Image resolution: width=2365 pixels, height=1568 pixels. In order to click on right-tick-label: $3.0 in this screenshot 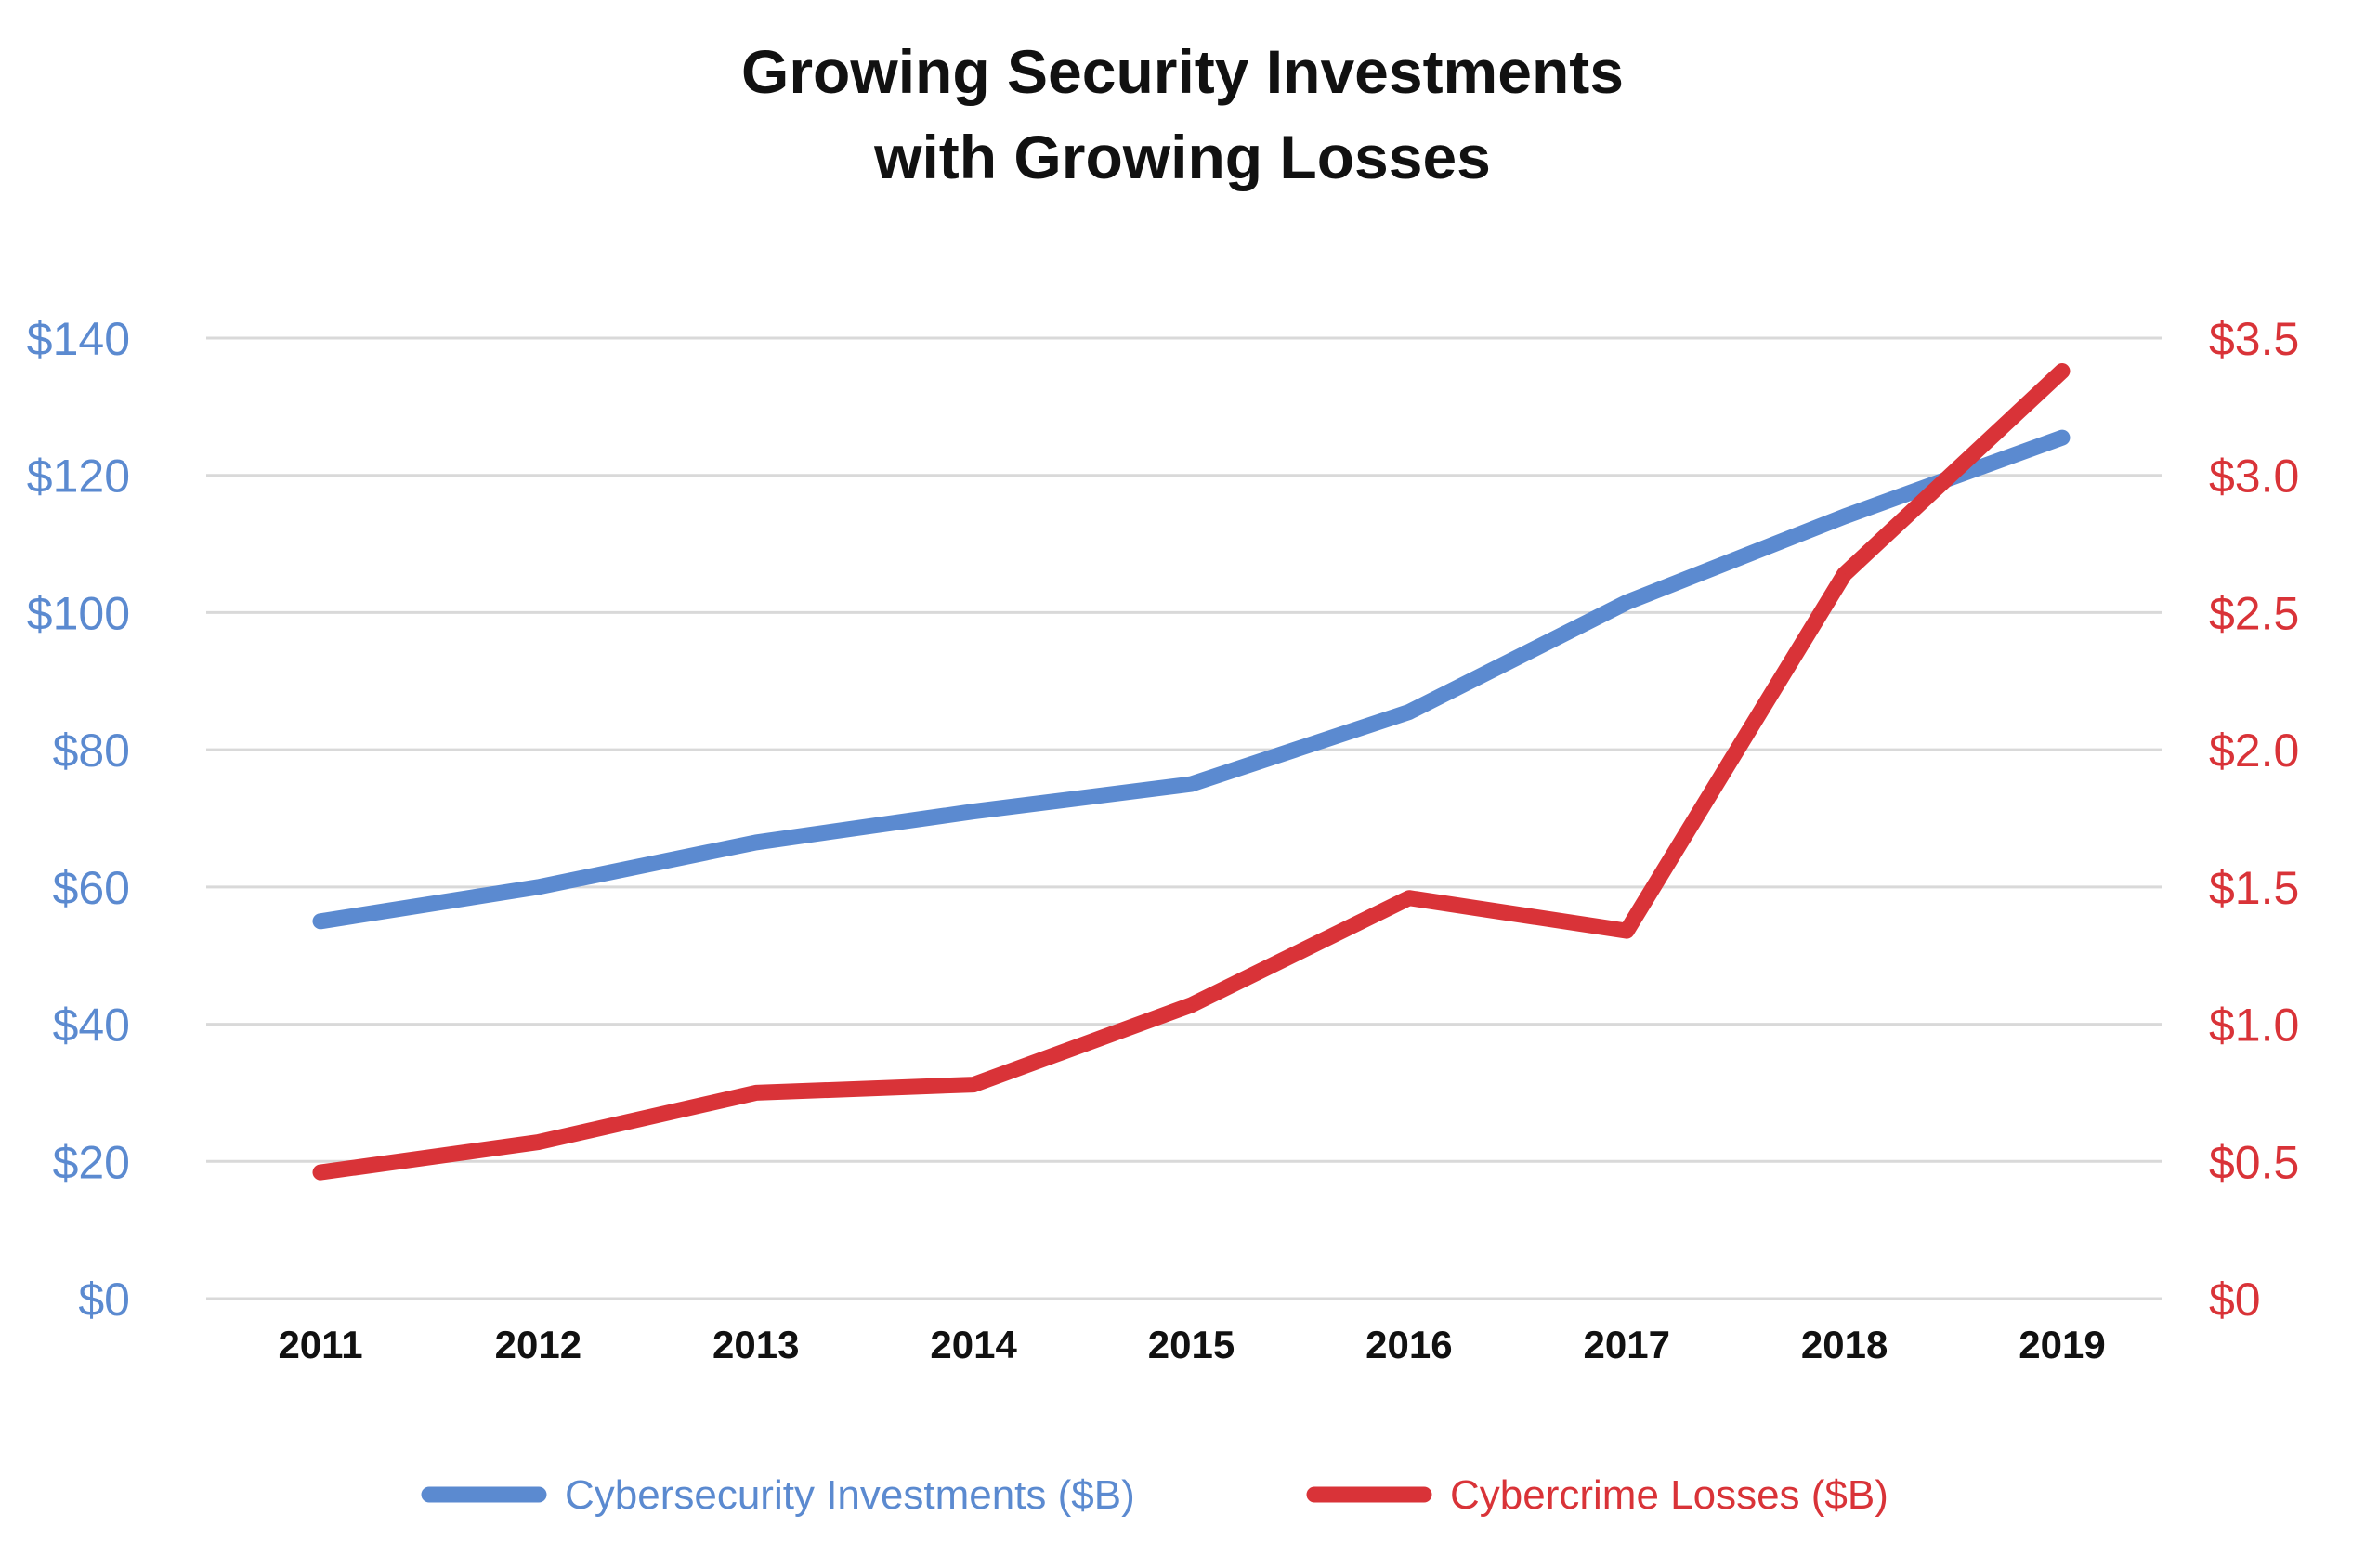, I will do `click(2254, 477)`.